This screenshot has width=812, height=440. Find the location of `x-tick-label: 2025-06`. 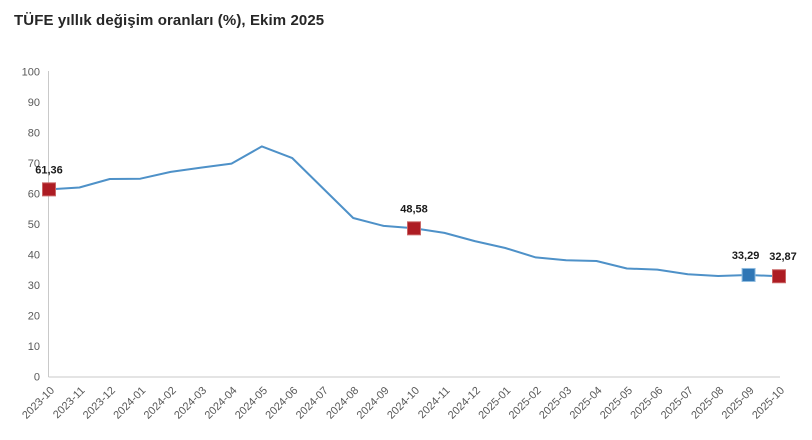

x-tick-label: 2025-06 is located at coordinates (646, 403).